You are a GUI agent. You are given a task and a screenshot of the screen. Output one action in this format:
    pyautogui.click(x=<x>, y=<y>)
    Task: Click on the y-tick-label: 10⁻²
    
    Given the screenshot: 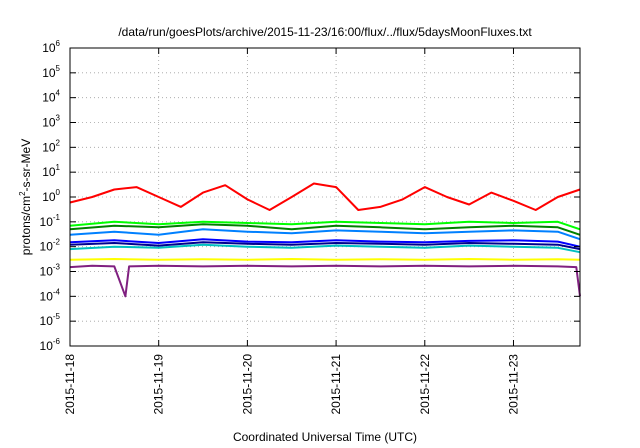 What is the action you would take?
    pyautogui.click(x=50, y=246)
    